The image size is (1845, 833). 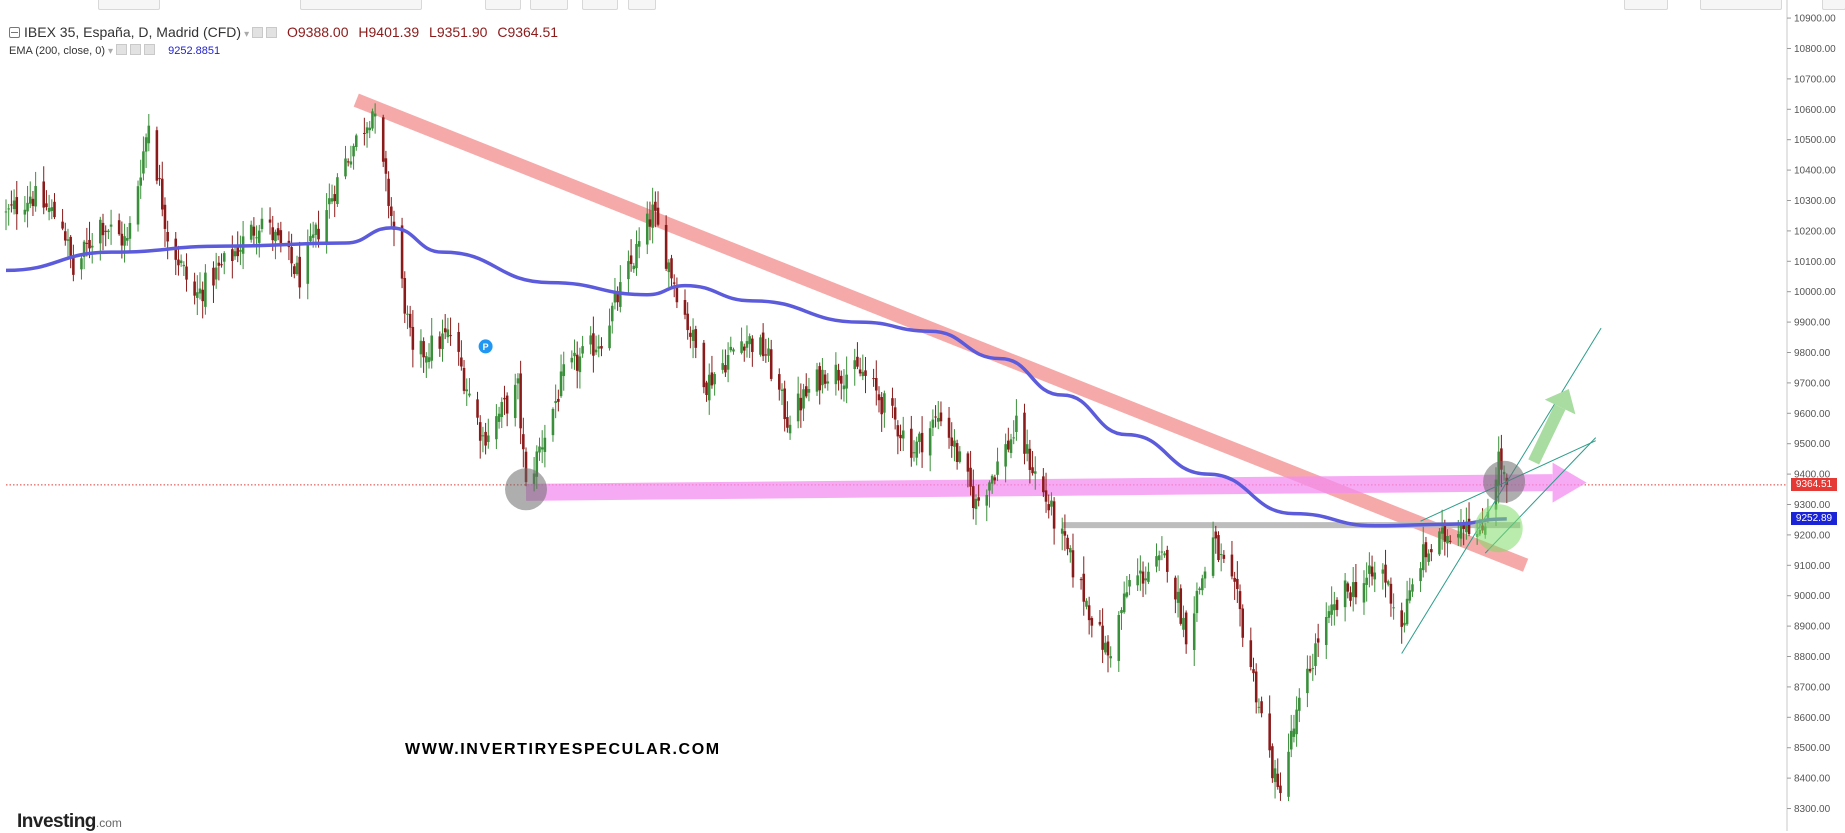 I want to click on close-icon, so click(x=150, y=49).